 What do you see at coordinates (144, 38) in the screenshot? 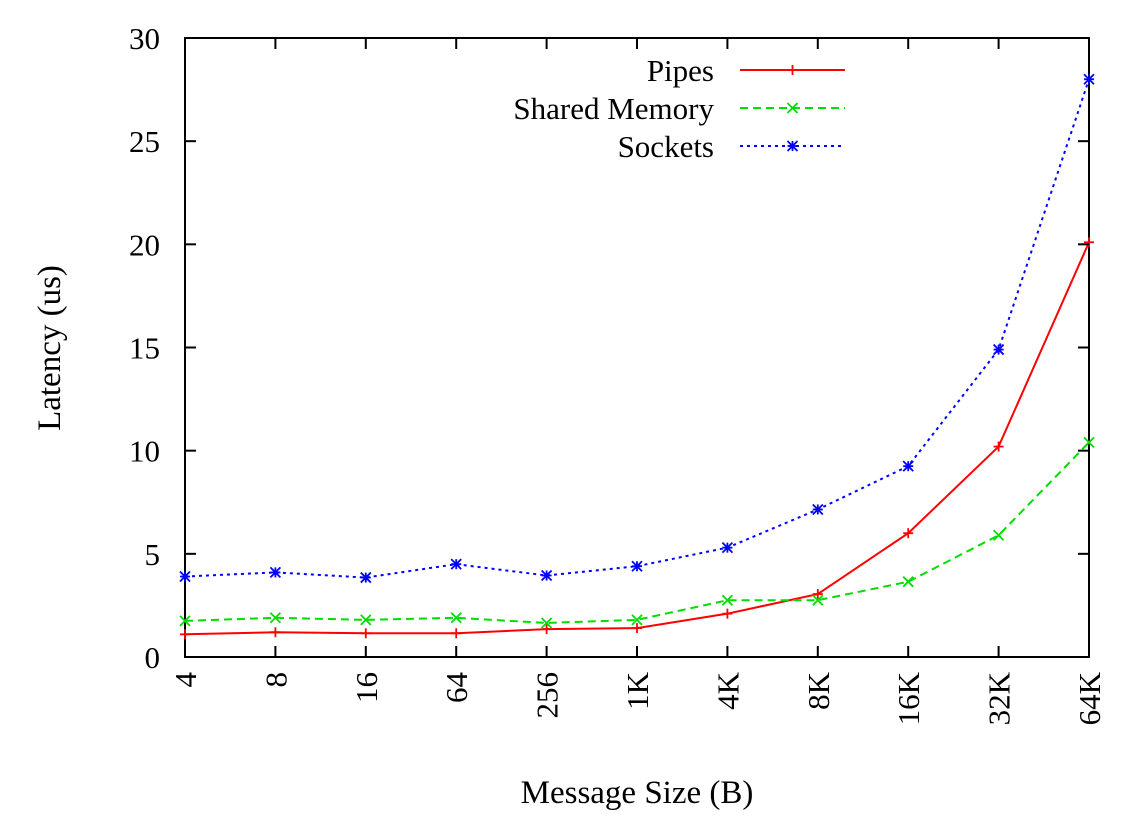
I see `y-tick-label: 30` at bounding box center [144, 38].